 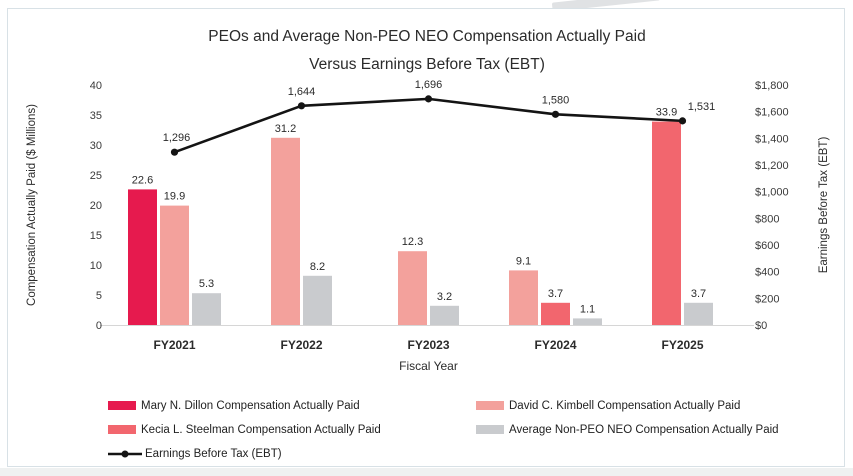 What do you see at coordinates (96, 266) in the screenshot?
I see `left-axis-tick-label: 10` at bounding box center [96, 266].